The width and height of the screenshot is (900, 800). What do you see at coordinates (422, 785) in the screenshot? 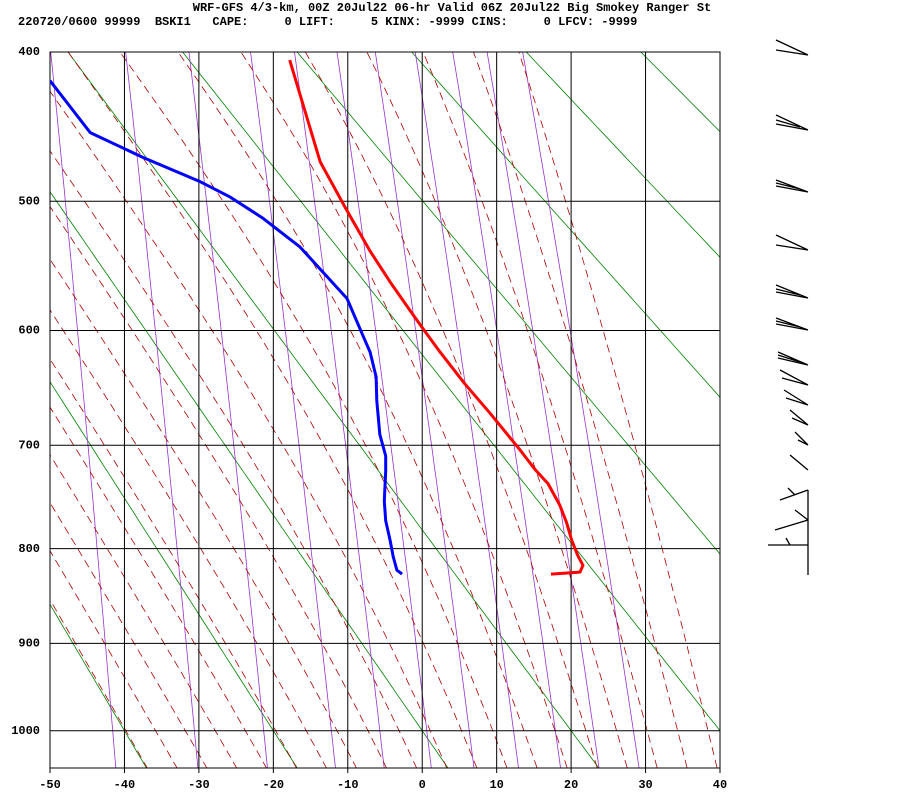
I see `x-tick-label: 0` at bounding box center [422, 785].